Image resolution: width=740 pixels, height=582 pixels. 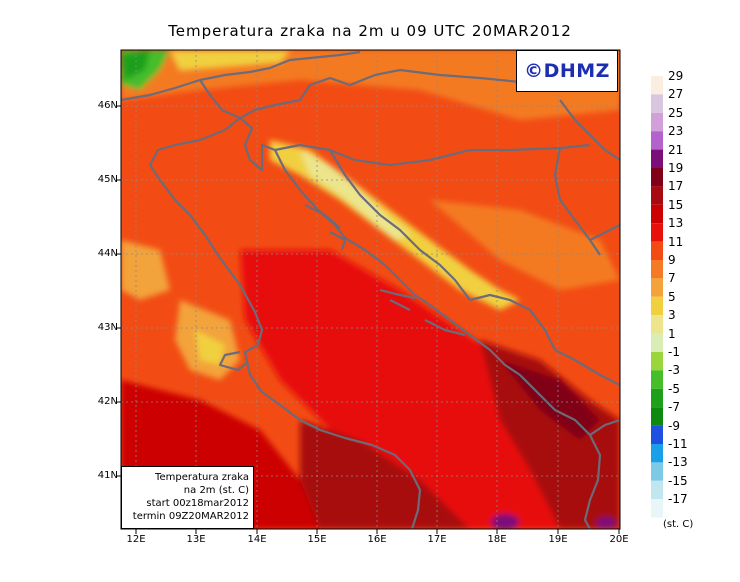 I want to click on info-line-start: start 00z18mar2012, so click(x=197, y=503).